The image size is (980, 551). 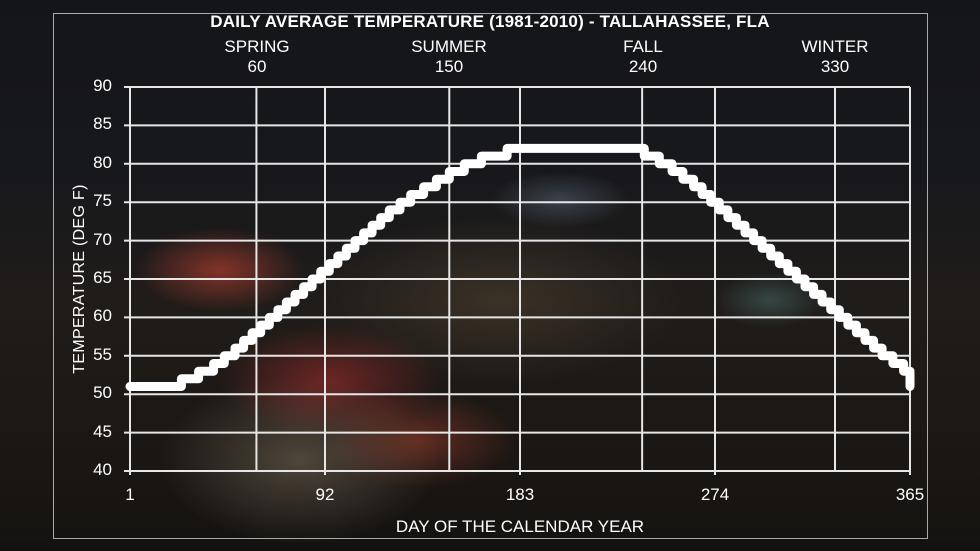 What do you see at coordinates (449, 66) in the screenshot?
I see `season-day: 150` at bounding box center [449, 66].